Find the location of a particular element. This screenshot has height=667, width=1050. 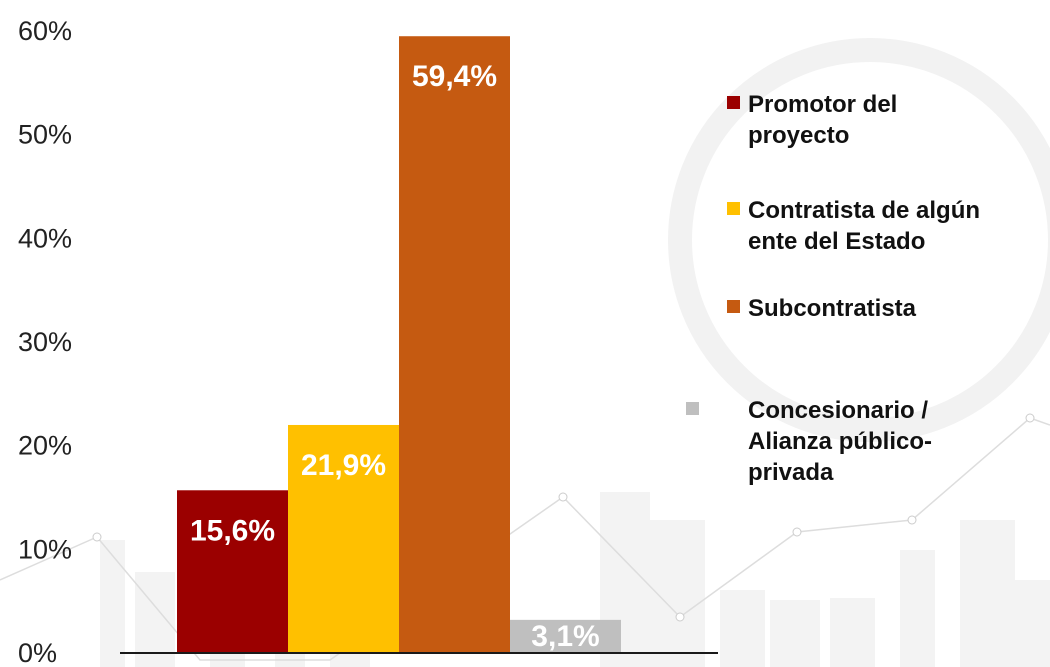

y-tick-label: 30% is located at coordinates (45, 342).